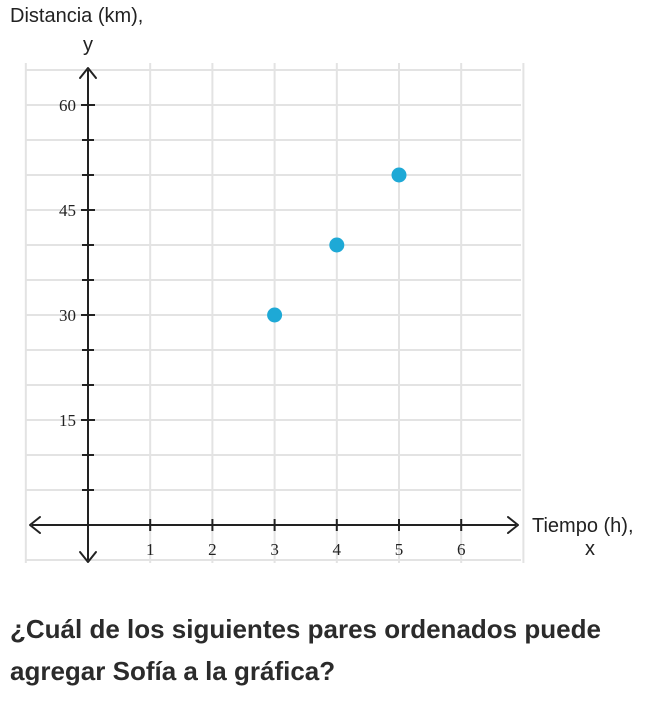 The width and height of the screenshot is (668, 725). Describe the element at coordinates (67, 315) in the screenshot. I see `y-tick-label: 30` at that location.